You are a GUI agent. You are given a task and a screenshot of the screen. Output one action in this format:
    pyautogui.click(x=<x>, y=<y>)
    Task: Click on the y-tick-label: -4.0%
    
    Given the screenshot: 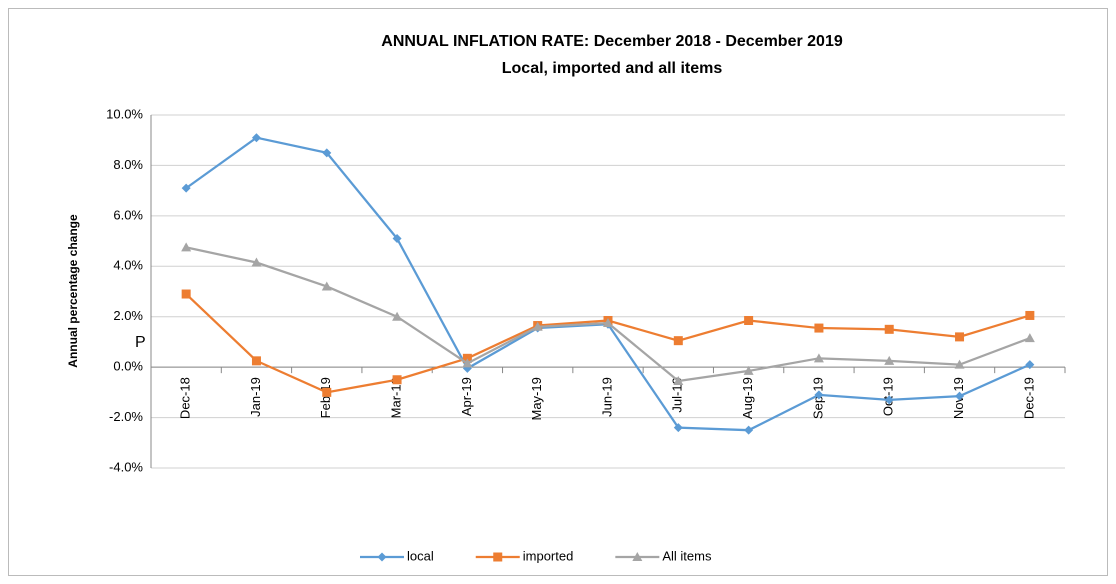 What is the action you would take?
    pyautogui.click(x=126, y=466)
    